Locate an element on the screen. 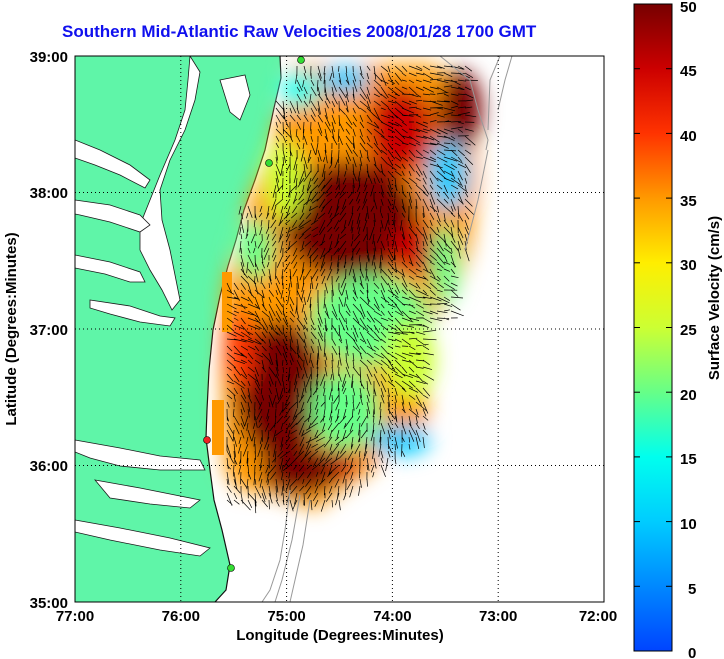 The height and width of the screenshot is (659, 724). y-tick-label: 35:00 is located at coordinates (49, 603).